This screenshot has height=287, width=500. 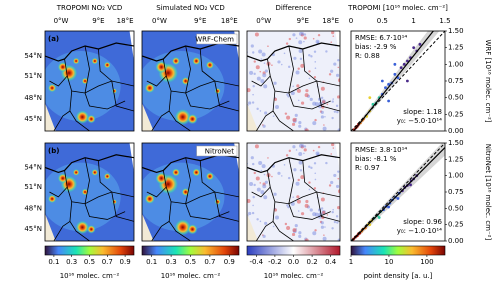 I want to click on fit-line, so click(x=393, y=81).